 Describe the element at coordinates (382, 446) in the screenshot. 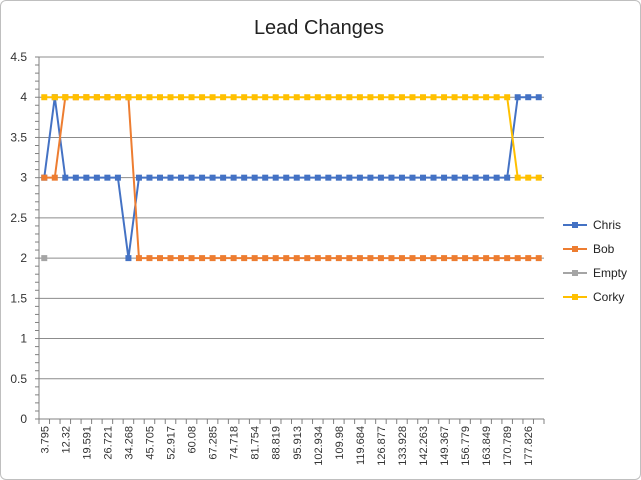

I see `x-tick-label: 126.877` at that location.